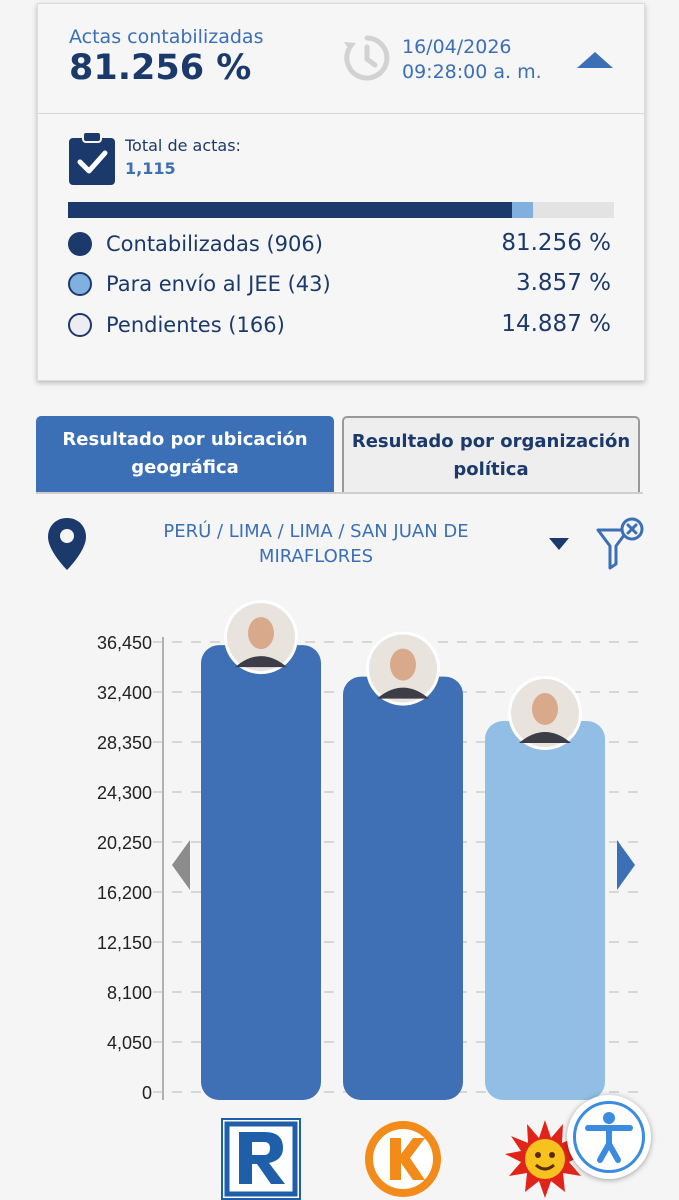  I want to click on location-dropdown-icon, so click(559, 544).